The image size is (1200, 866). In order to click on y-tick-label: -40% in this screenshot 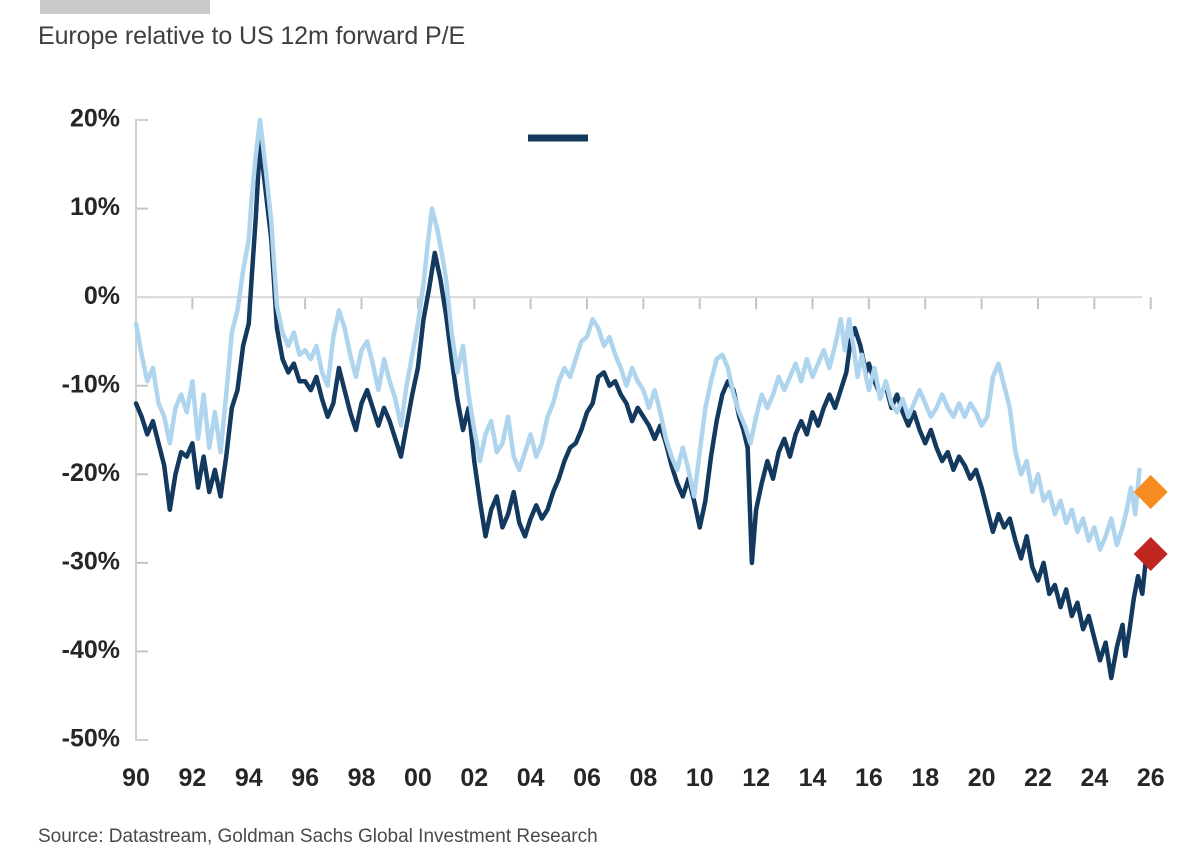, I will do `click(91, 650)`.